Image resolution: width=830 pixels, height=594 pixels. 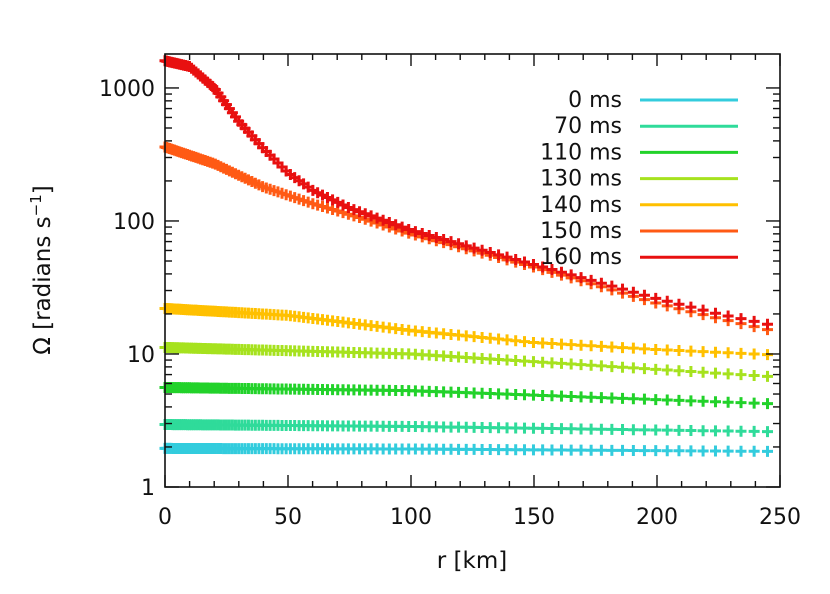 What do you see at coordinates (127, 89) in the screenshot?
I see `y-tick-label: 1000` at bounding box center [127, 89].